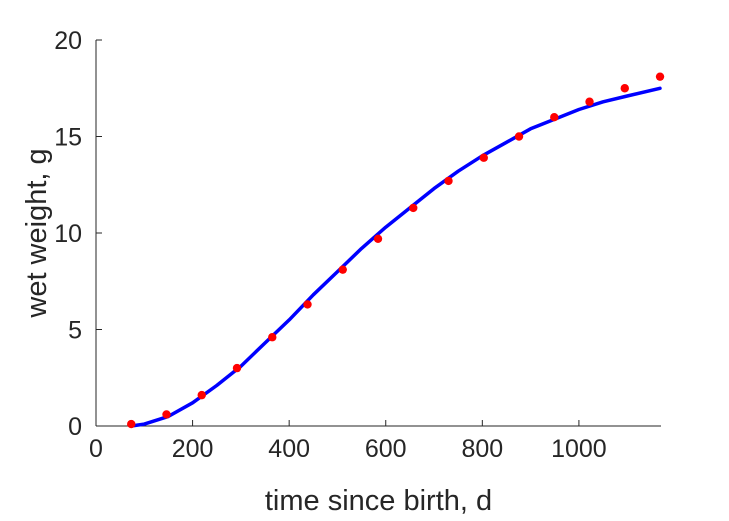 The image size is (729, 521). I want to click on x-tick-label: 0, so click(96, 449).